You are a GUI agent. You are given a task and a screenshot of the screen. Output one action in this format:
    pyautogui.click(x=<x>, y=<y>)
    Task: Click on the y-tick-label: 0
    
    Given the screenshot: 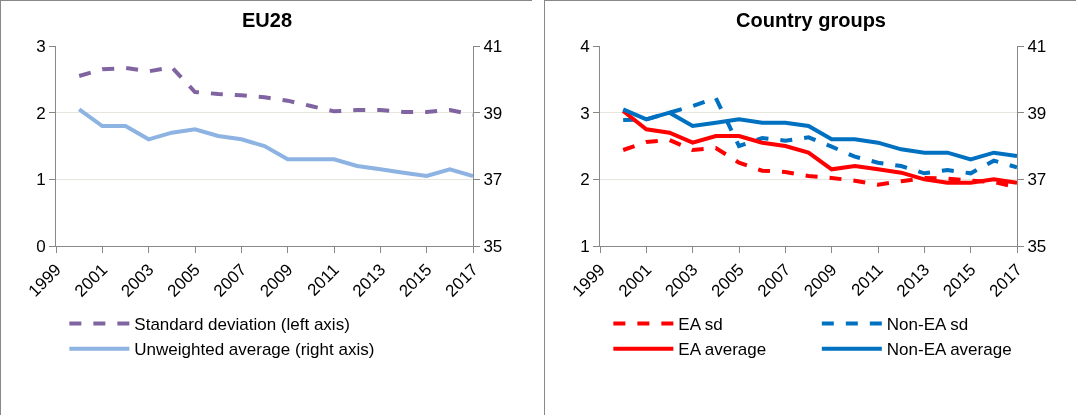 What is the action you would take?
    pyautogui.click(x=41, y=246)
    